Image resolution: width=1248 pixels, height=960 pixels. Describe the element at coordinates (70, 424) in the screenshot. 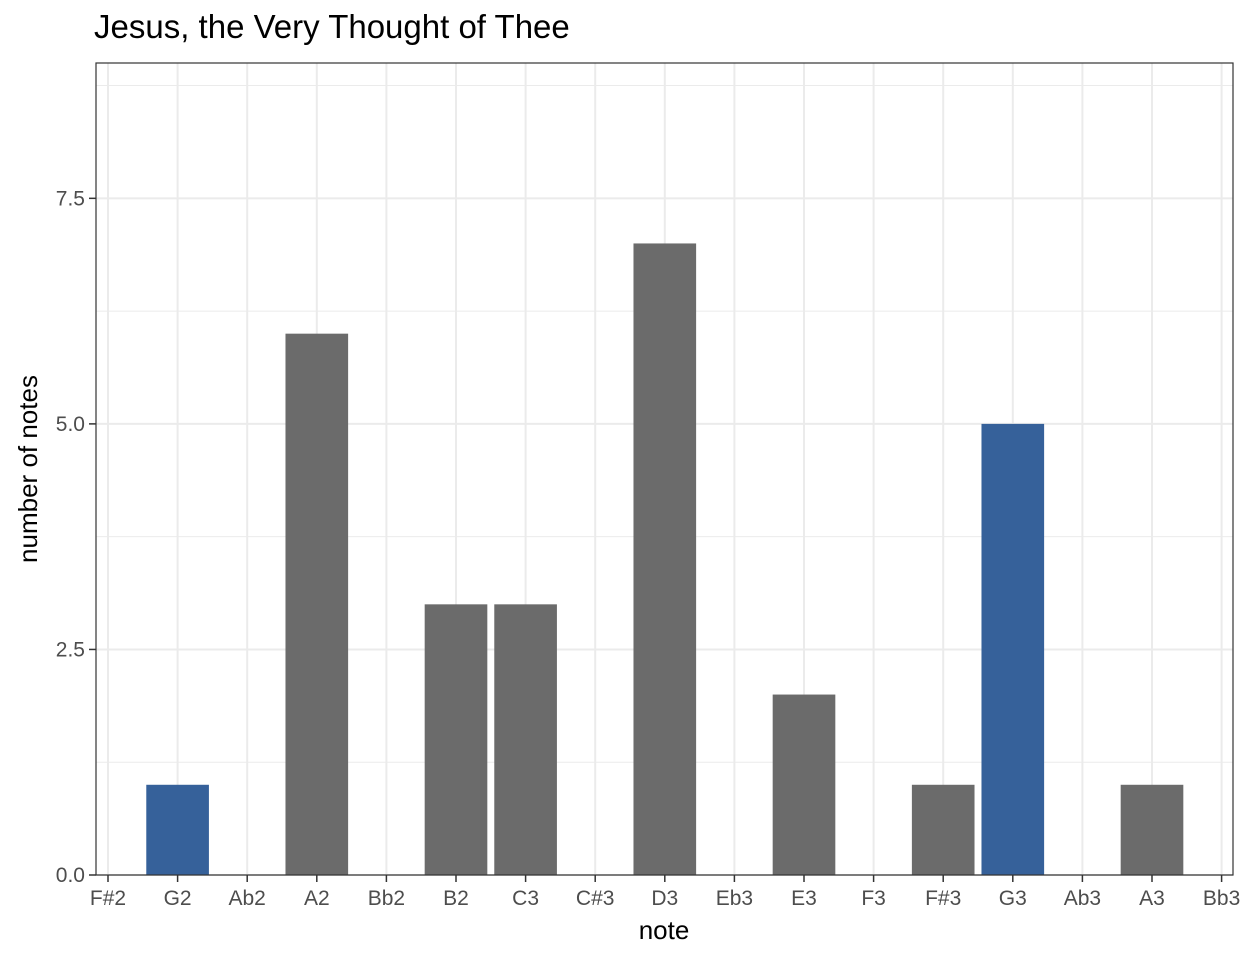

I see `y-tick-label: 5.0` at that location.